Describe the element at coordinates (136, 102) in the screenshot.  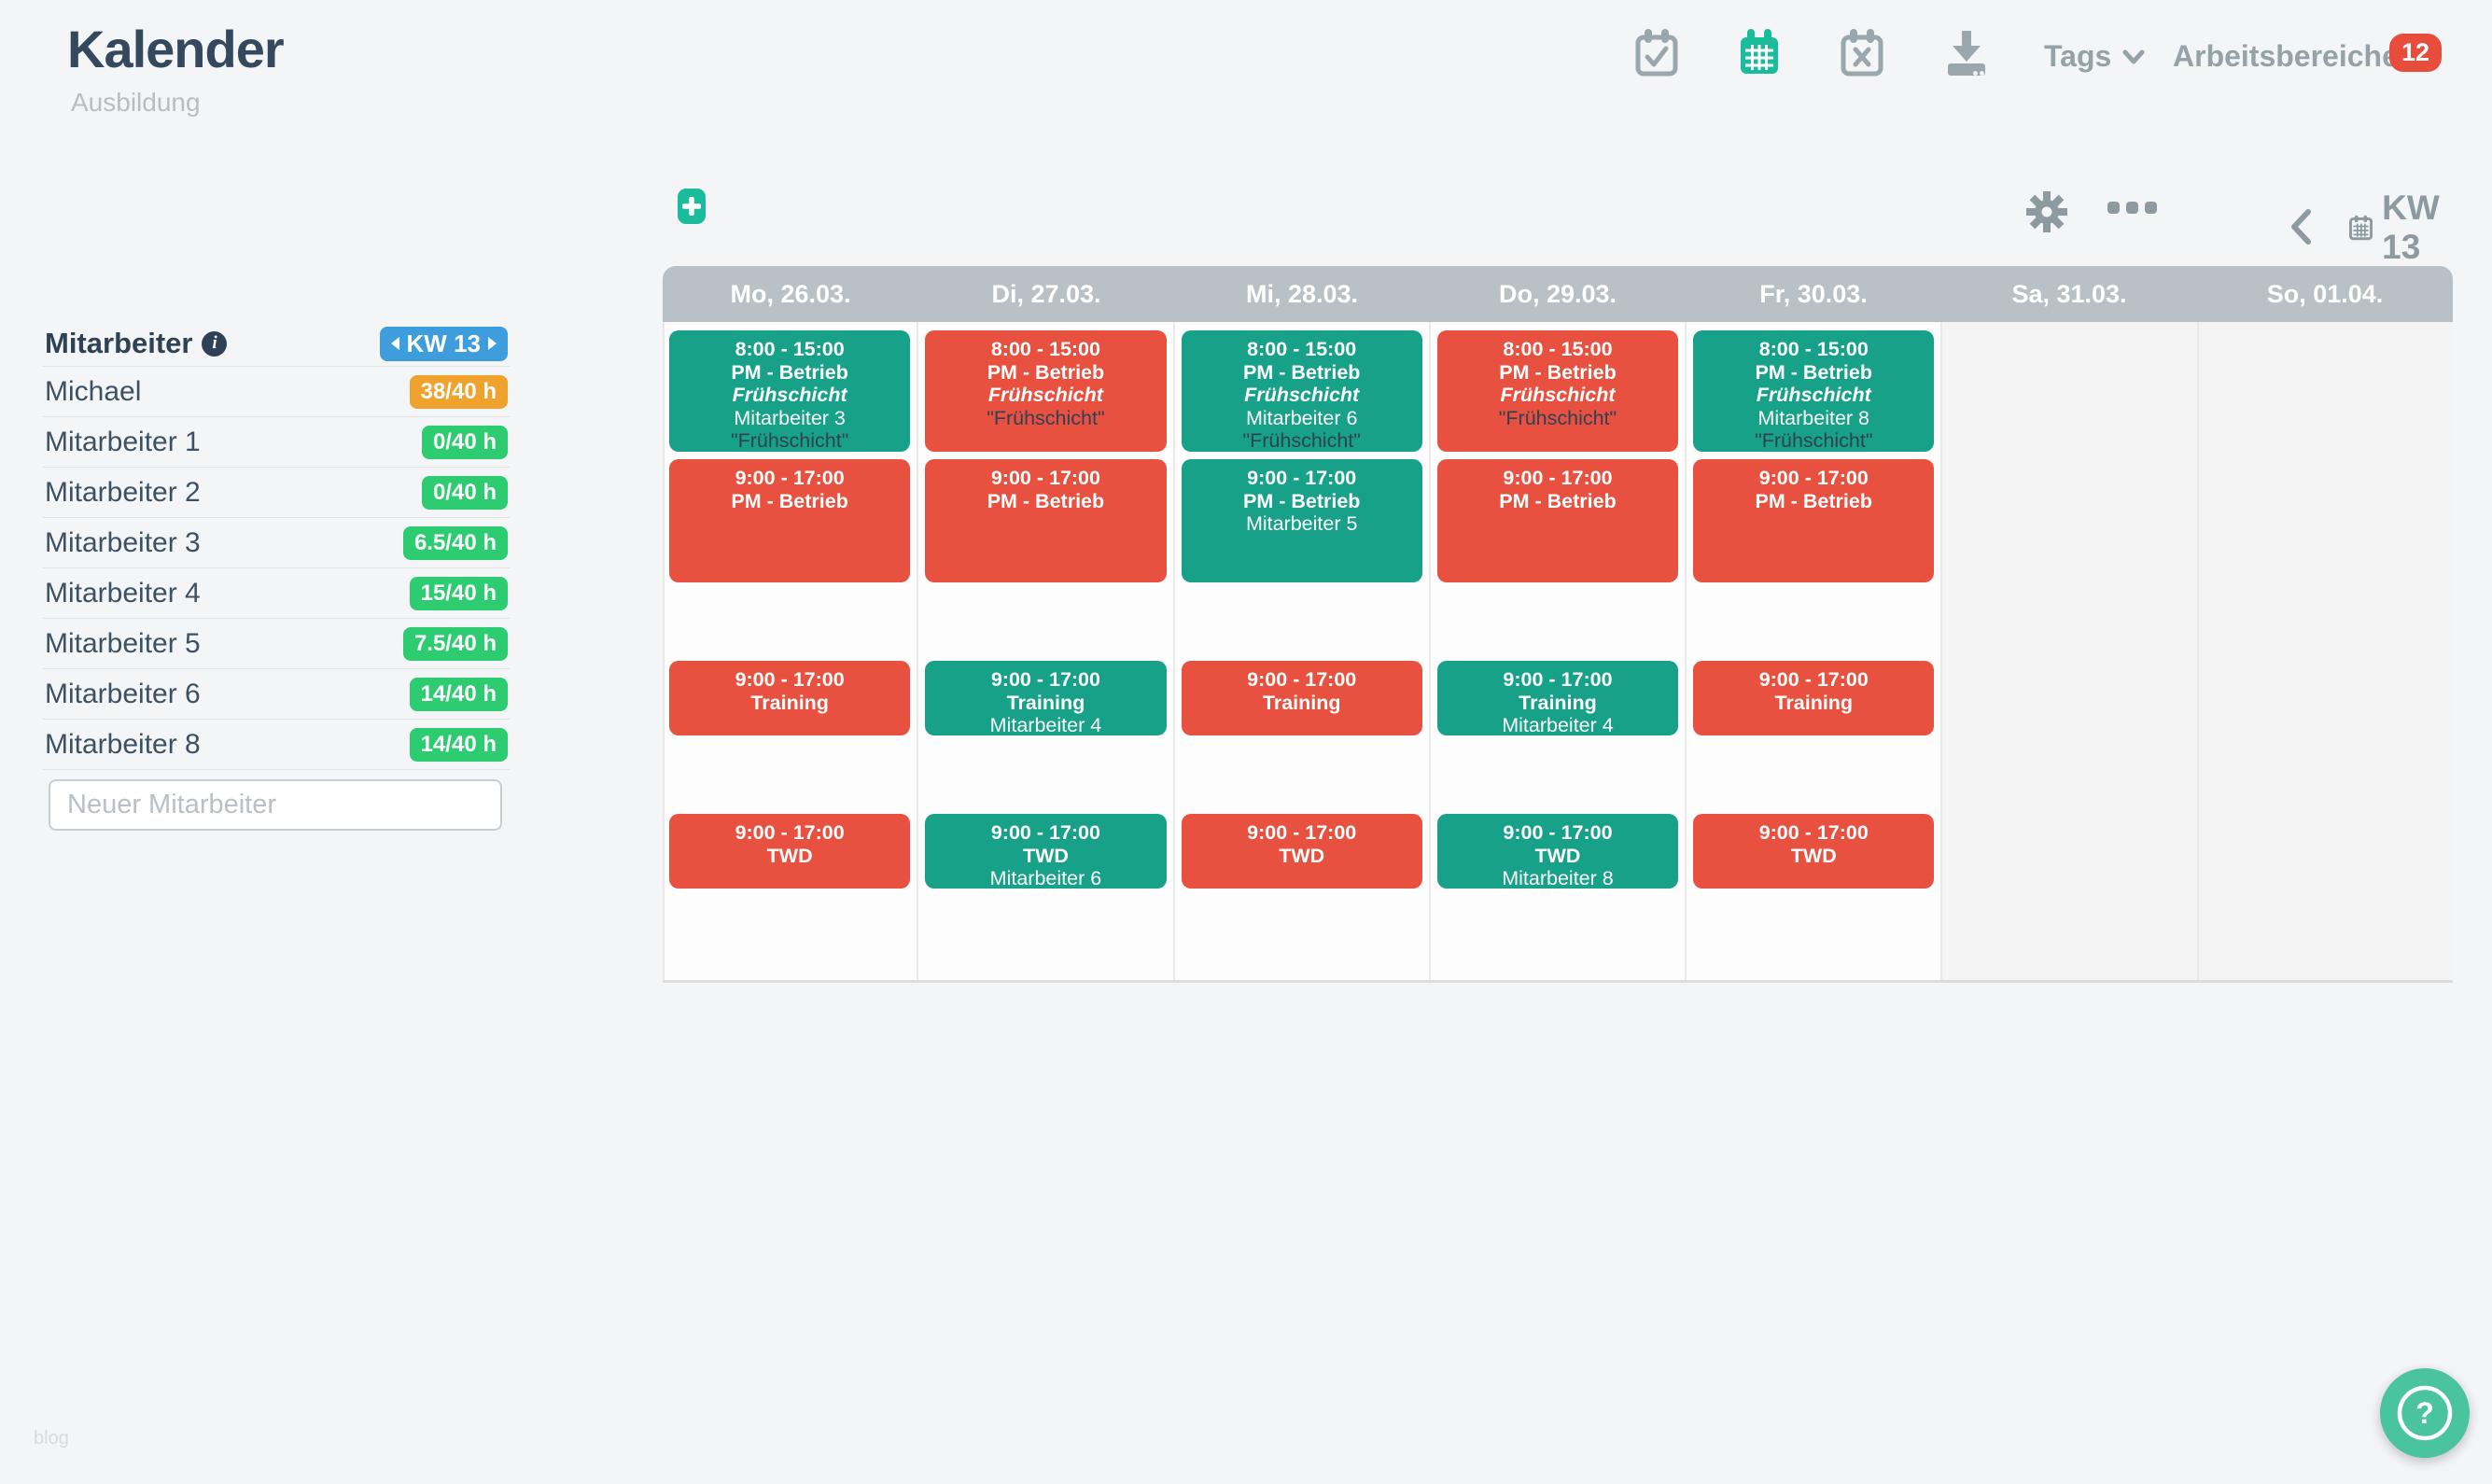
I see `page-subtitle: Ausbildung` at that location.